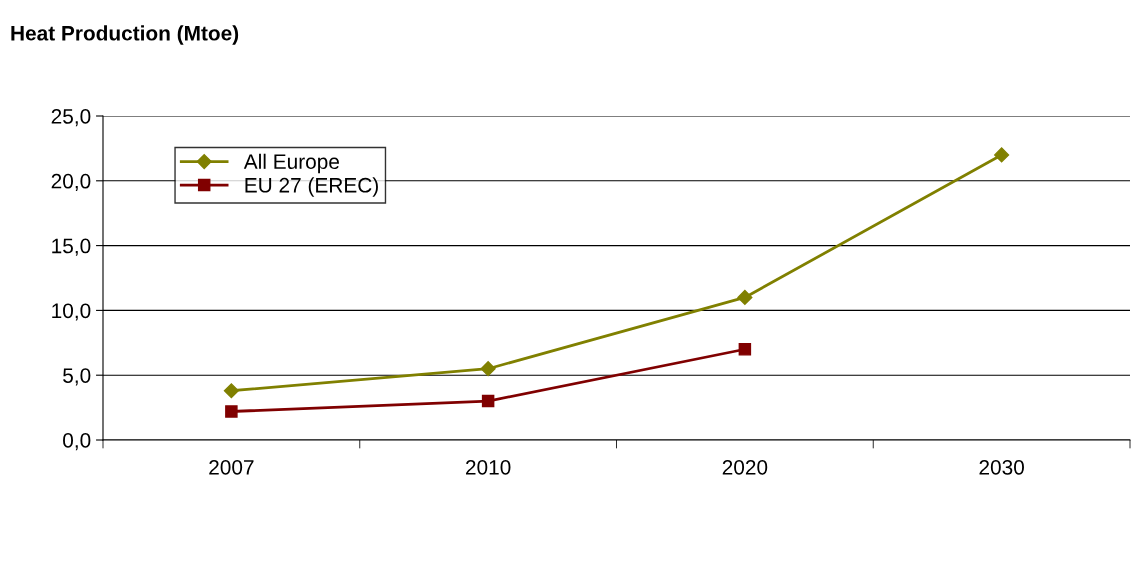  What do you see at coordinates (71, 247) in the screenshot?
I see `y-tick-label: 15,0` at bounding box center [71, 247].